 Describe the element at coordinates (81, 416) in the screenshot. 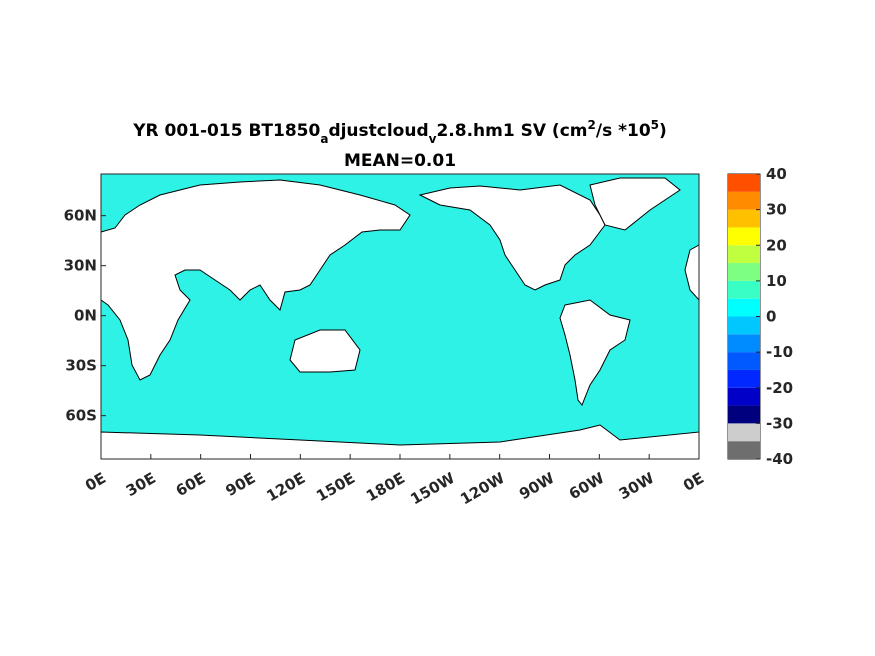

I see `y-tick-label: 60S` at that location.